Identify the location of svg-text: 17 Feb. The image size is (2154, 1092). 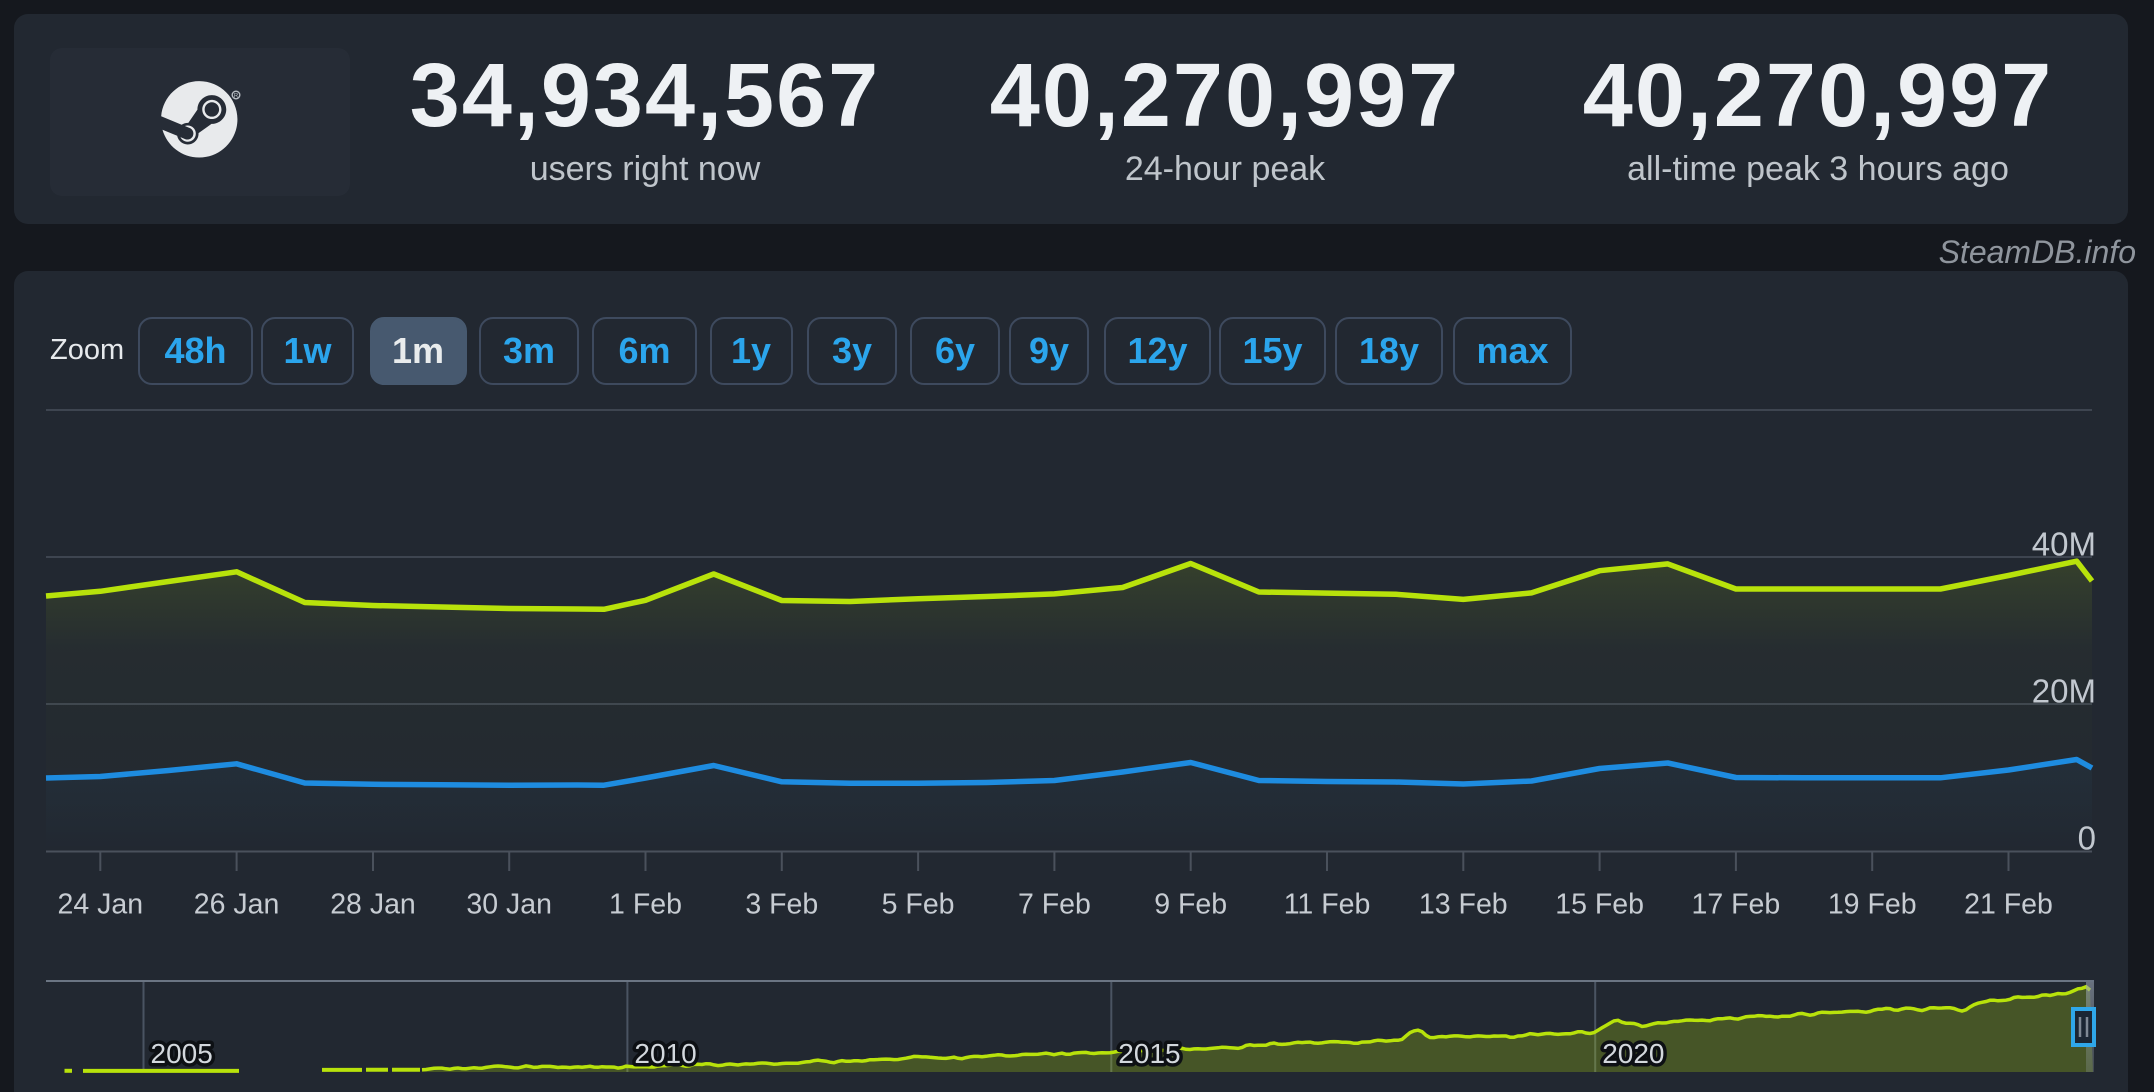
(1736, 905).